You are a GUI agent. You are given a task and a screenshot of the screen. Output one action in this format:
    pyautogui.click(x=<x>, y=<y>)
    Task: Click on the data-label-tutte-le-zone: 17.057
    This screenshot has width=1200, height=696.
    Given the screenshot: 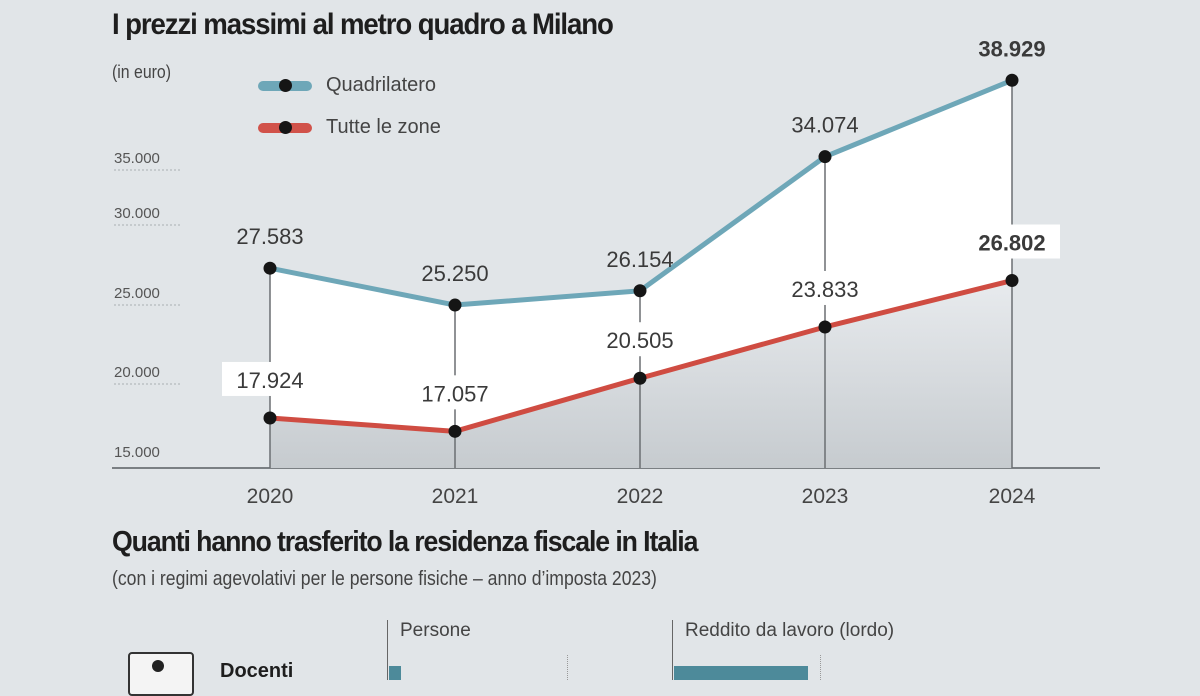 What is the action you would take?
    pyautogui.click(x=454, y=393)
    